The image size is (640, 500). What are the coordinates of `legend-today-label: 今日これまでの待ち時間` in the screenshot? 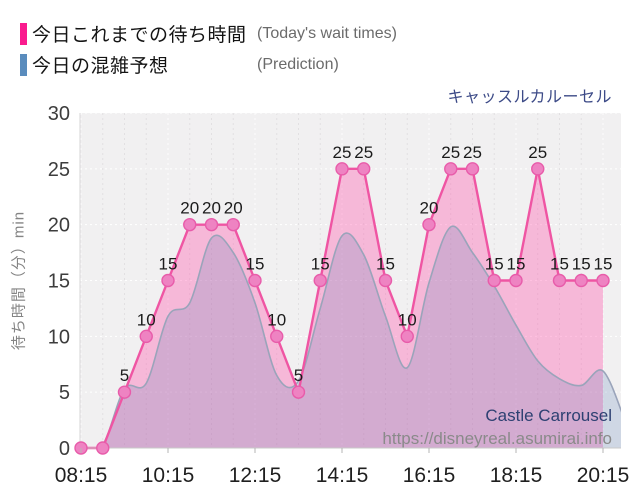 It's located at (139, 35).